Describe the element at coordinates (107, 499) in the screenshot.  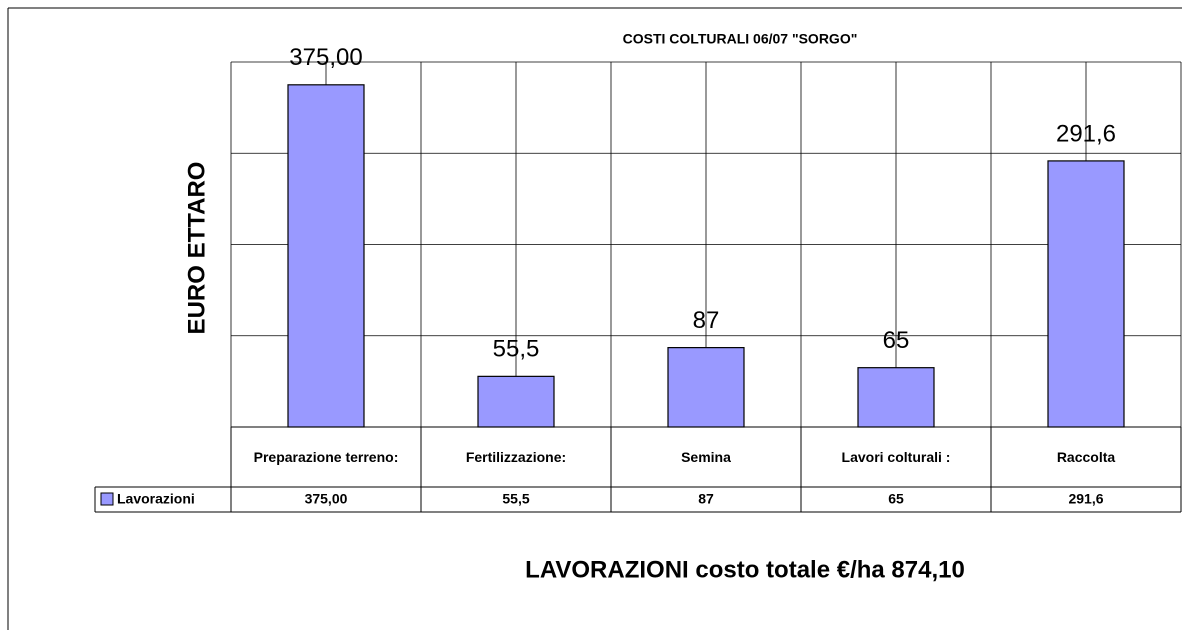
I see `legend-swatch` at that location.